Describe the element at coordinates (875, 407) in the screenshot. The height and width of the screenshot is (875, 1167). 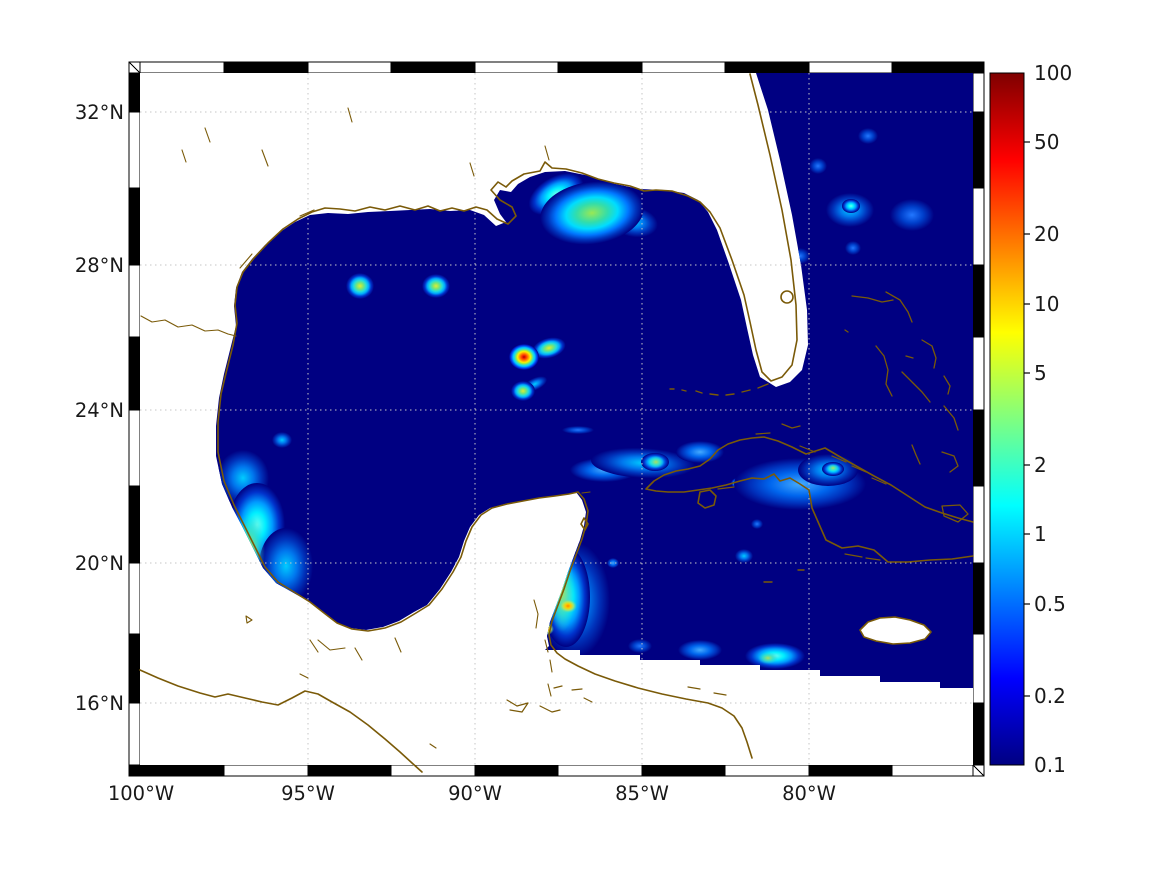
I see `bahamas-islands` at that location.